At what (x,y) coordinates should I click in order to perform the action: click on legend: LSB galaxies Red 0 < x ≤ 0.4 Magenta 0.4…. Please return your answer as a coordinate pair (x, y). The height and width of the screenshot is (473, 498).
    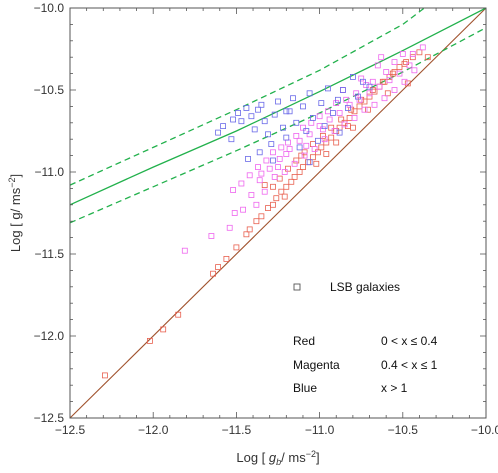
    Looking at the image, I should click on (365, 337).